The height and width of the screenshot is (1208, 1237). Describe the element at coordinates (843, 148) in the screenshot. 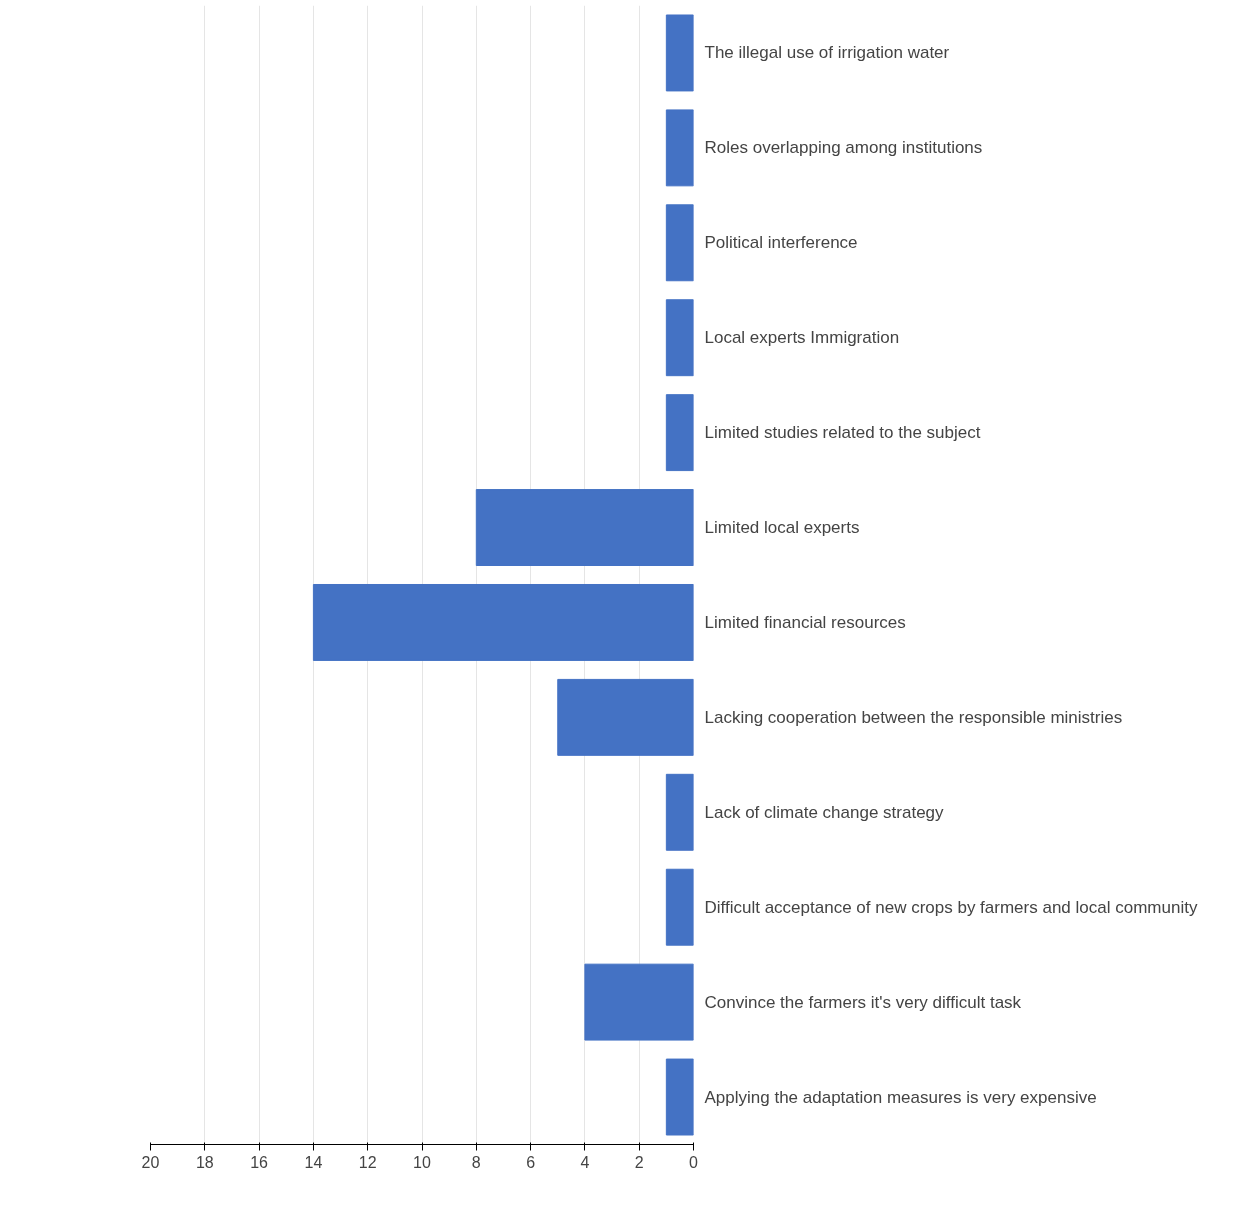

I see `y-tick-label: Roles overlapping among institutions` at that location.